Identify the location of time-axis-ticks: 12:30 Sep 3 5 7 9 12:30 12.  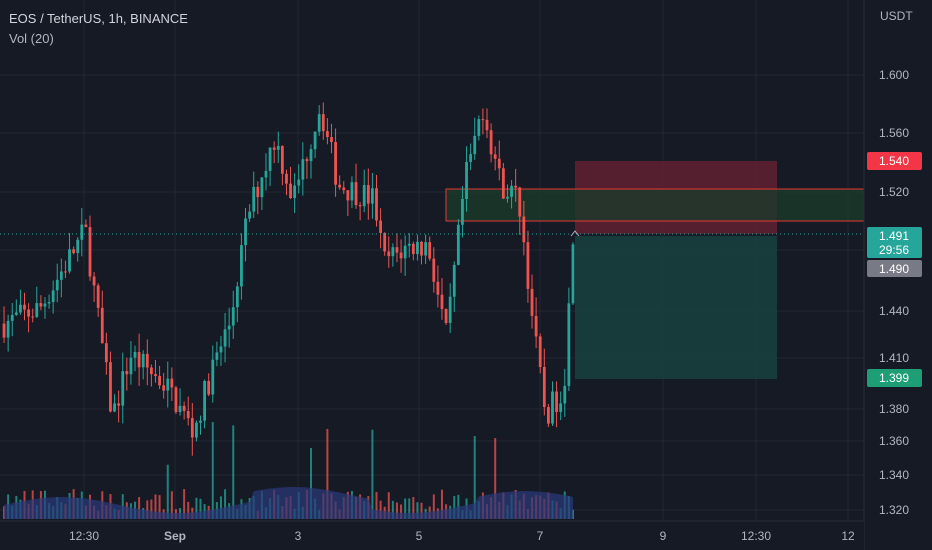
(462, 536).